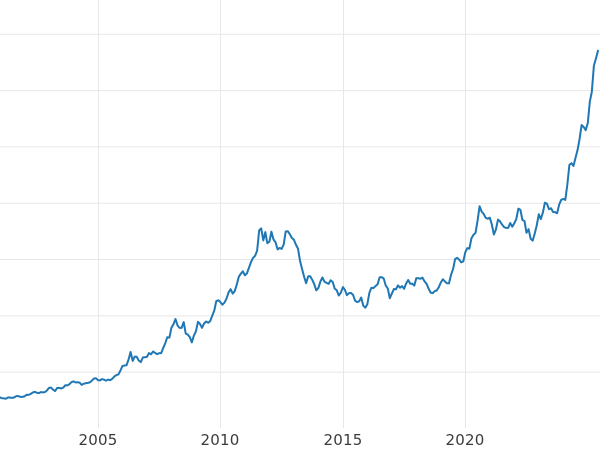  Describe the element at coordinates (465, 440) in the screenshot. I see `x-tick-label-2020: 2020` at that location.